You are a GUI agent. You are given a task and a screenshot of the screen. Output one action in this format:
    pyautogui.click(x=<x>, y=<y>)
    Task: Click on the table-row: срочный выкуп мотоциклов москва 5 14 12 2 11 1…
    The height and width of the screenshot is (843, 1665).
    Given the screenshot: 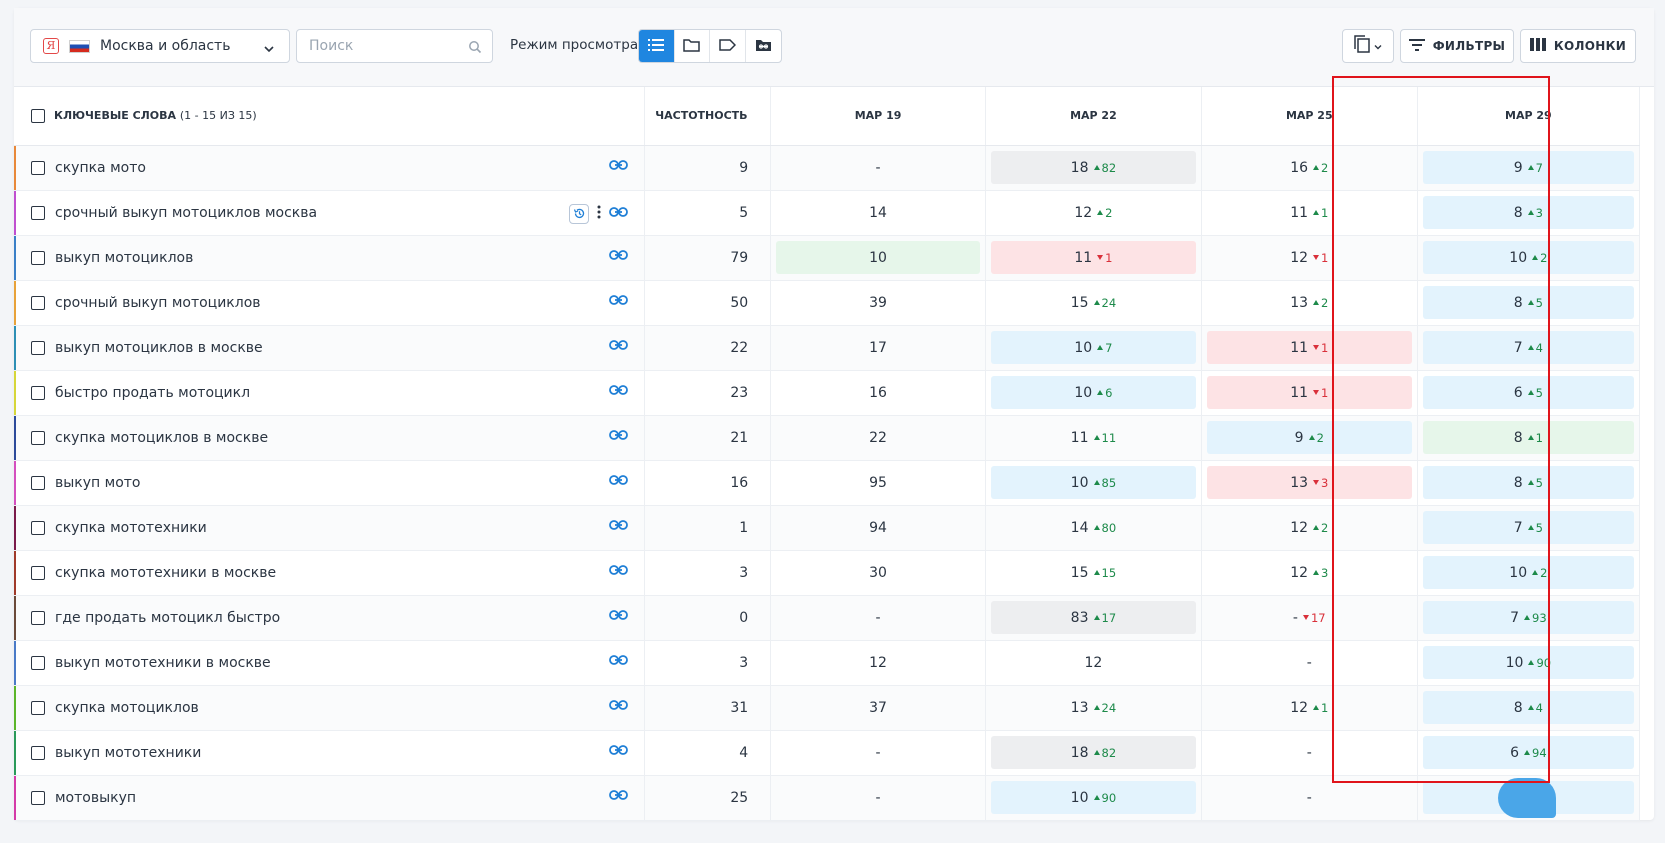 What is the action you would take?
    pyautogui.click(x=827, y=213)
    